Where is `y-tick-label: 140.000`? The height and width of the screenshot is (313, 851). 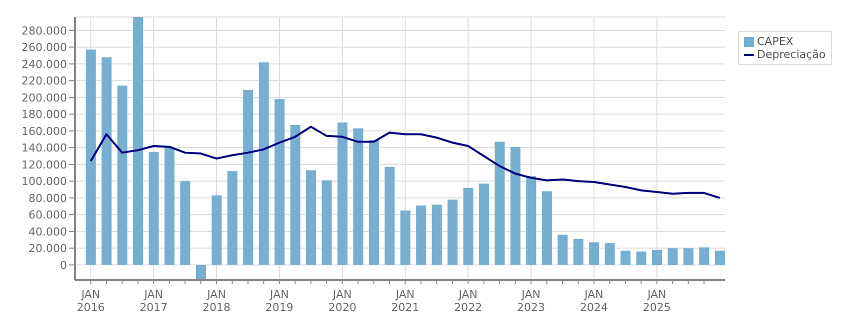 y-tick-label: 140.000 is located at coordinates (44, 148).